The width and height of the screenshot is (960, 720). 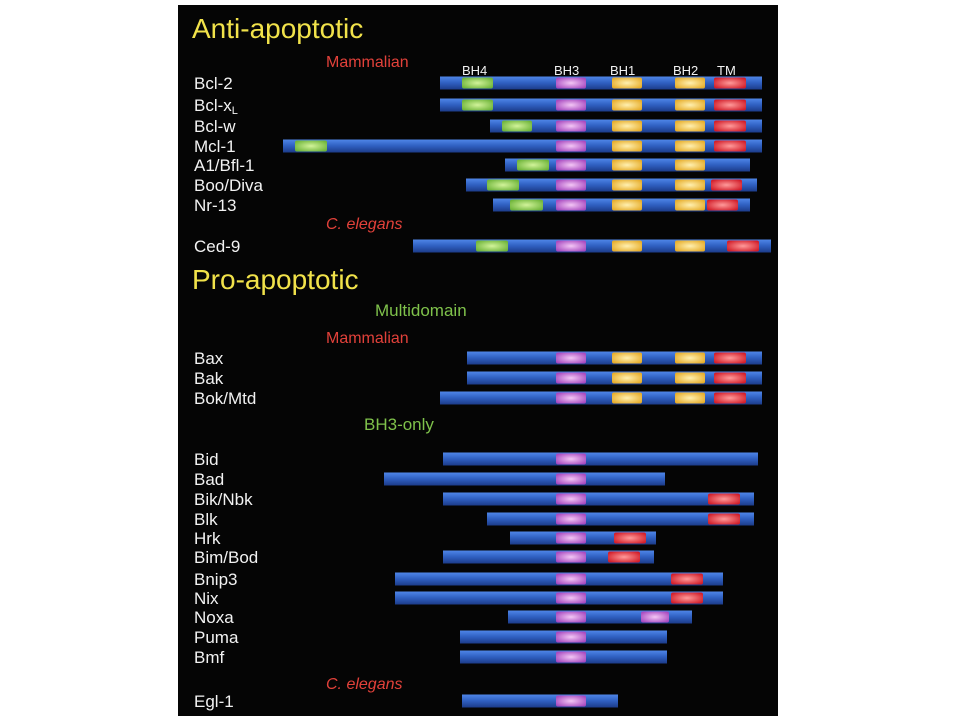 What do you see at coordinates (458, 579) in the screenshot?
I see `protein-row-bnip3: Bnip3` at bounding box center [458, 579].